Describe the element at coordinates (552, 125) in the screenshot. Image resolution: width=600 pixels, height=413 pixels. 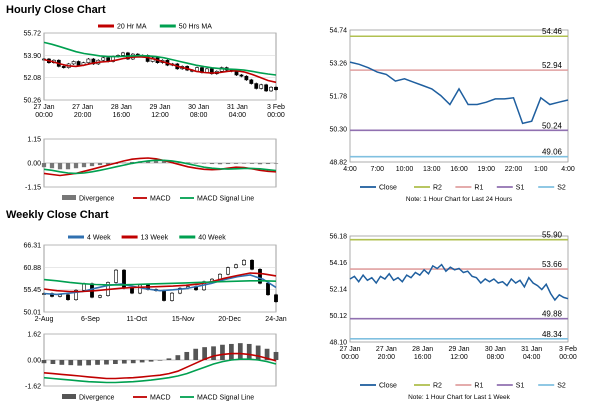
I see `hourly-24h-level-label-s1: 50.24` at that location.